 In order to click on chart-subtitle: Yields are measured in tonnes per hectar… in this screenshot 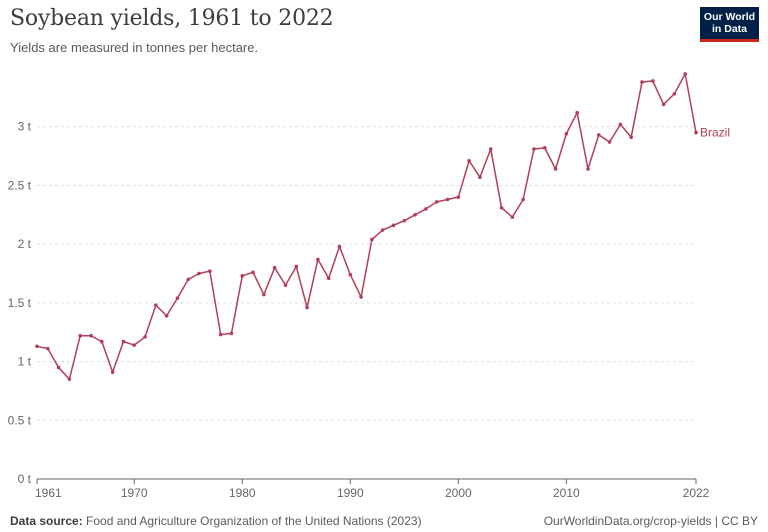, I will do `click(134, 47)`.